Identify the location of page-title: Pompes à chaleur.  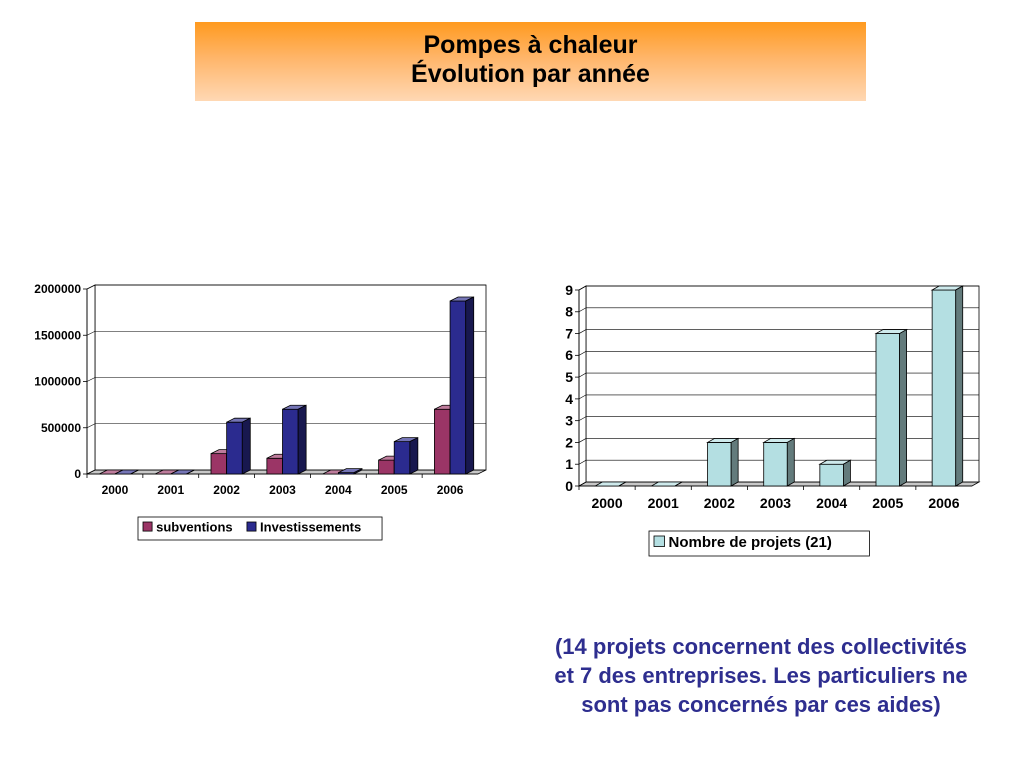
(530, 45).